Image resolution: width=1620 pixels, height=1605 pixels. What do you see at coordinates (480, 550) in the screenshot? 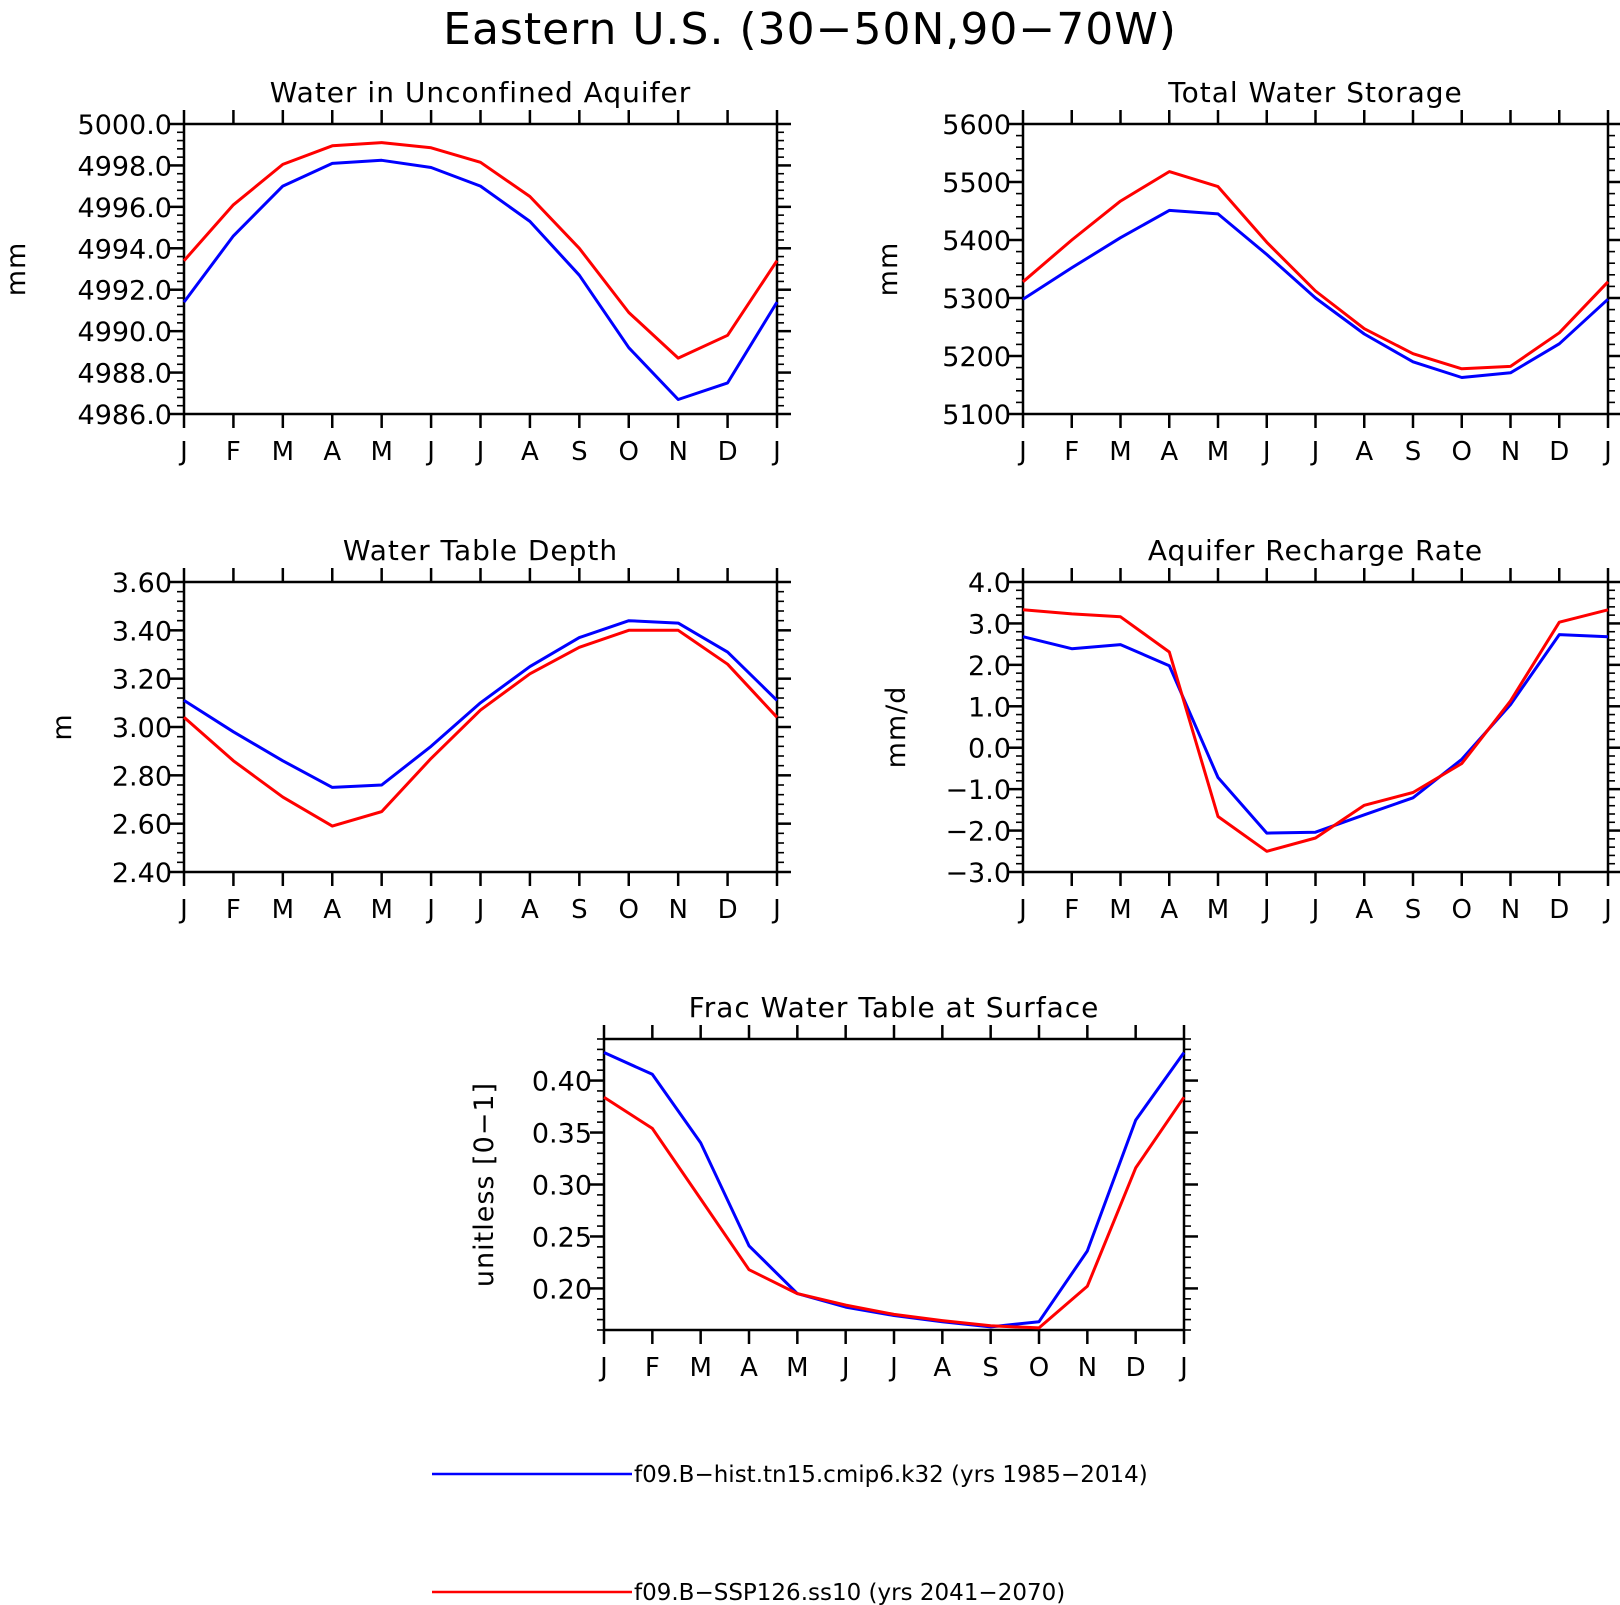
I see `panel-title: Water Table Depth` at bounding box center [480, 550].